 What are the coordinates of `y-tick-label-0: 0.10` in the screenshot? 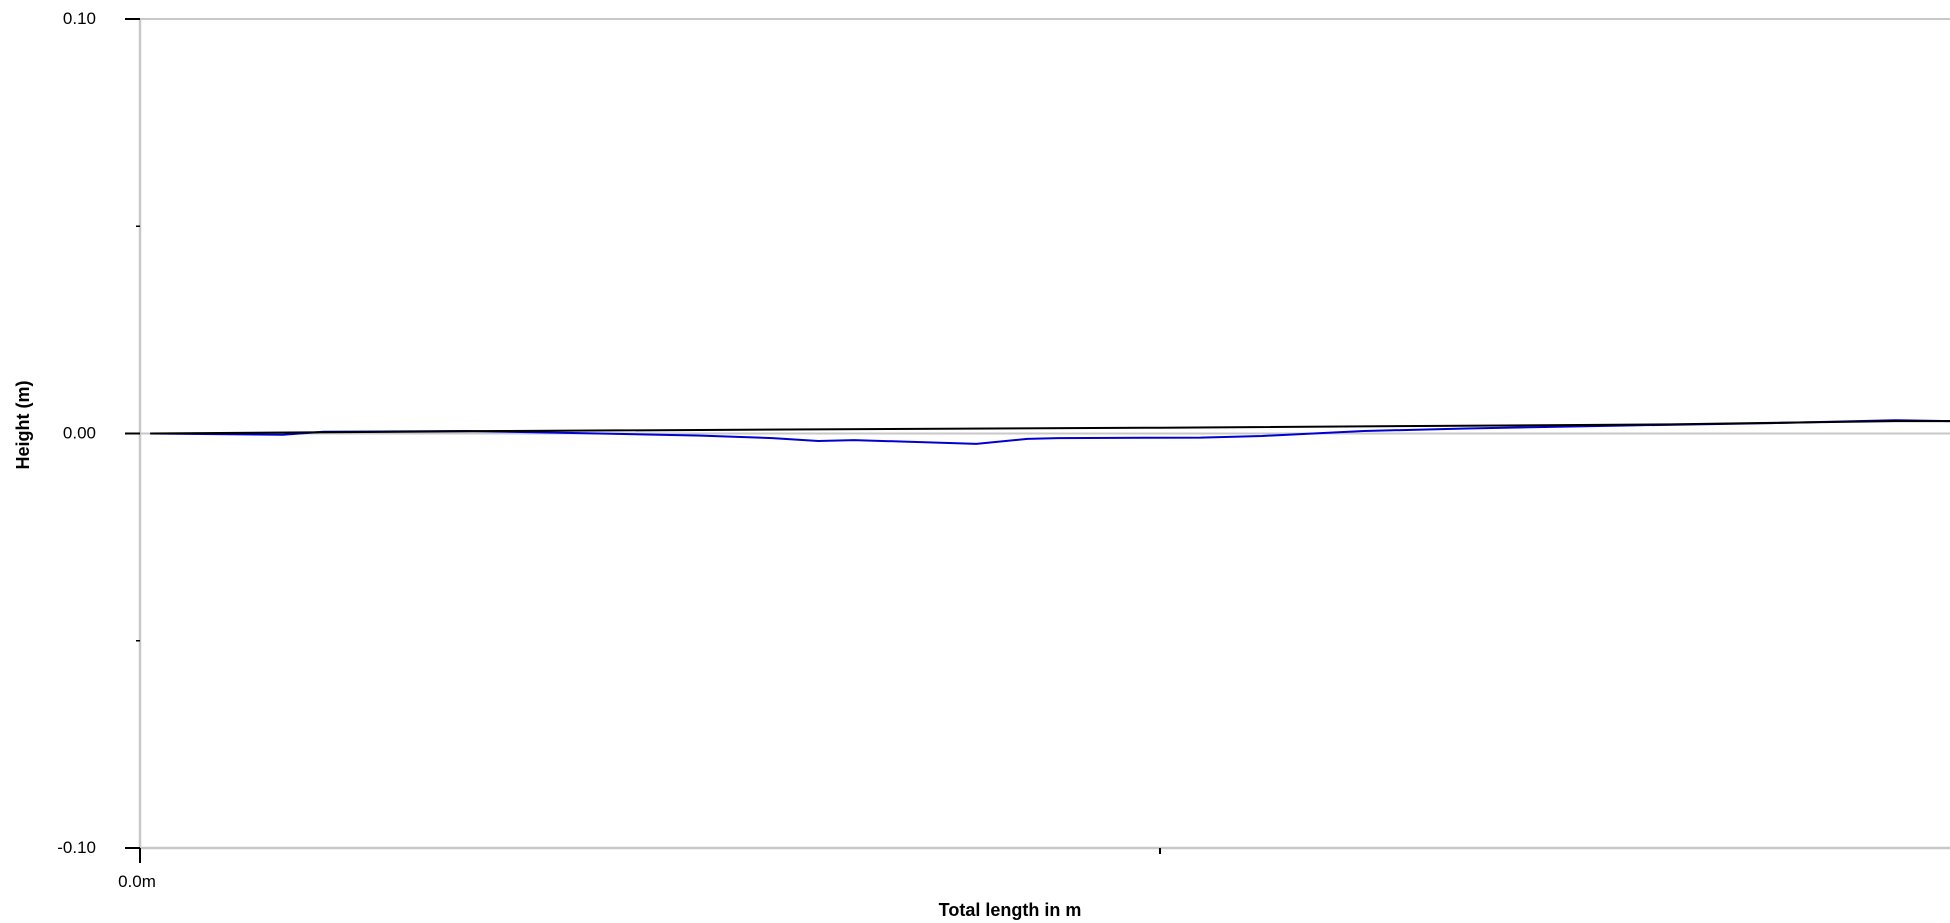 It's located at (79, 18).